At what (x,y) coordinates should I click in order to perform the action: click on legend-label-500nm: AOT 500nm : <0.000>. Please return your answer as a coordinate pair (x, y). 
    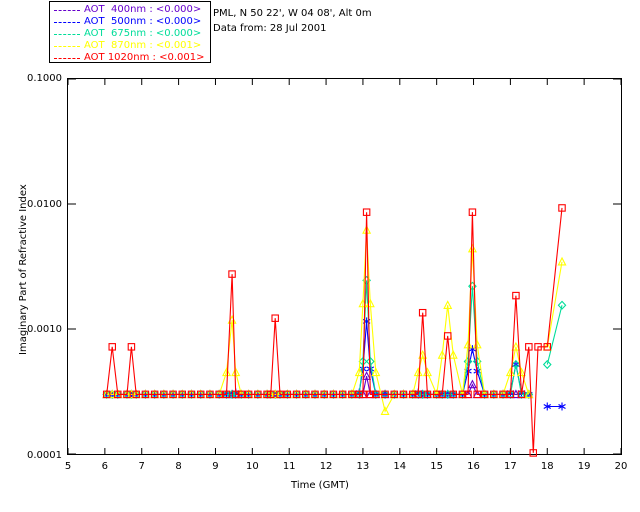
    Looking at the image, I should click on (143, 21).